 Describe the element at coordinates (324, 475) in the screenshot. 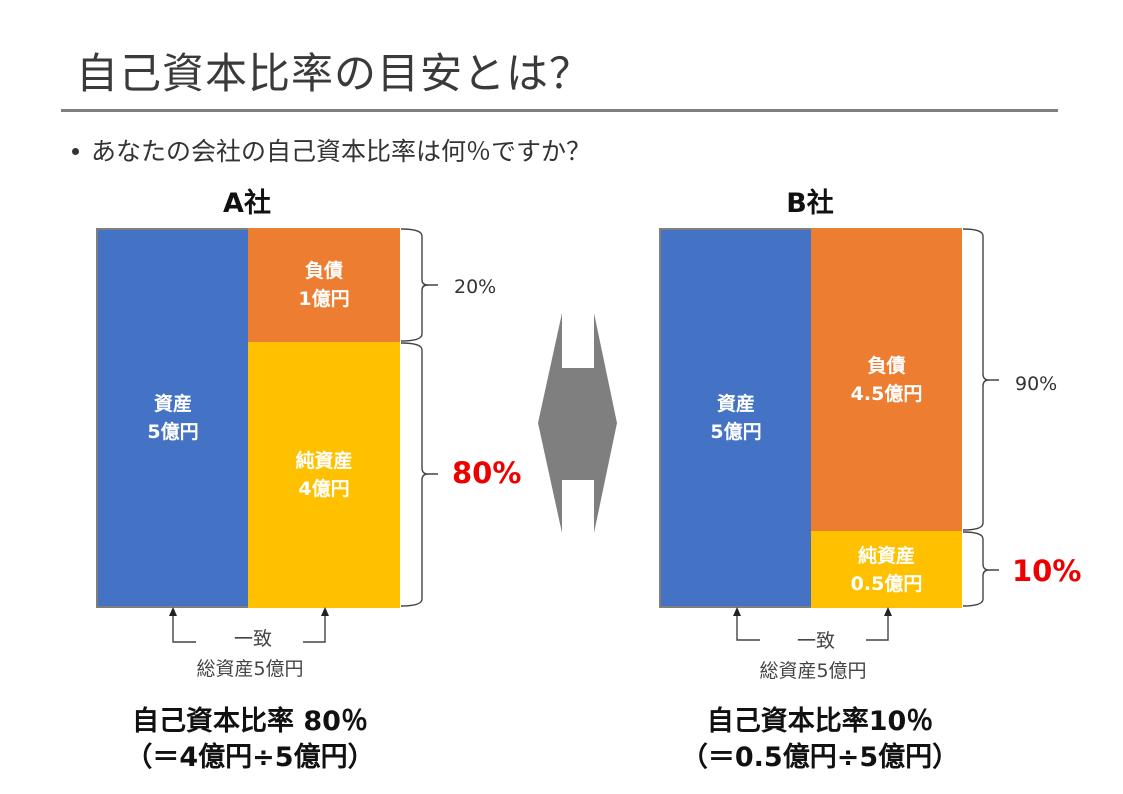

I see `company-a-equity-block: 純資産 4億円` at that location.